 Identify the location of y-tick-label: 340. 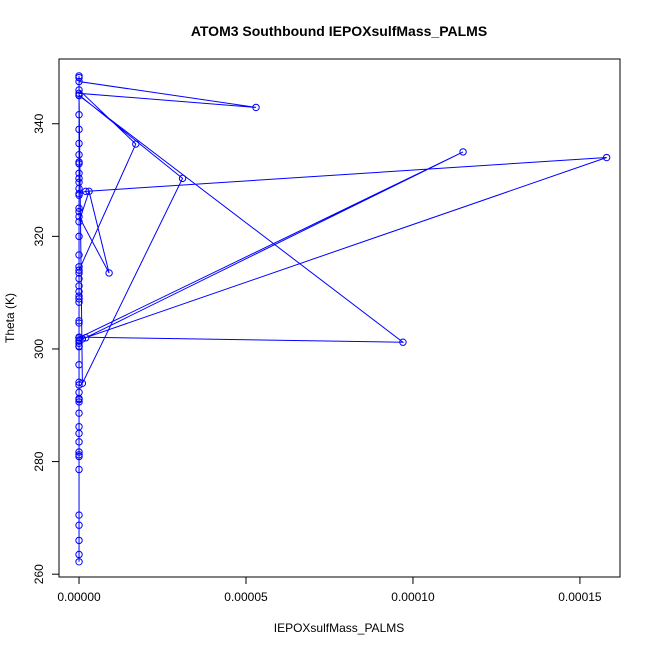
(39, 123).